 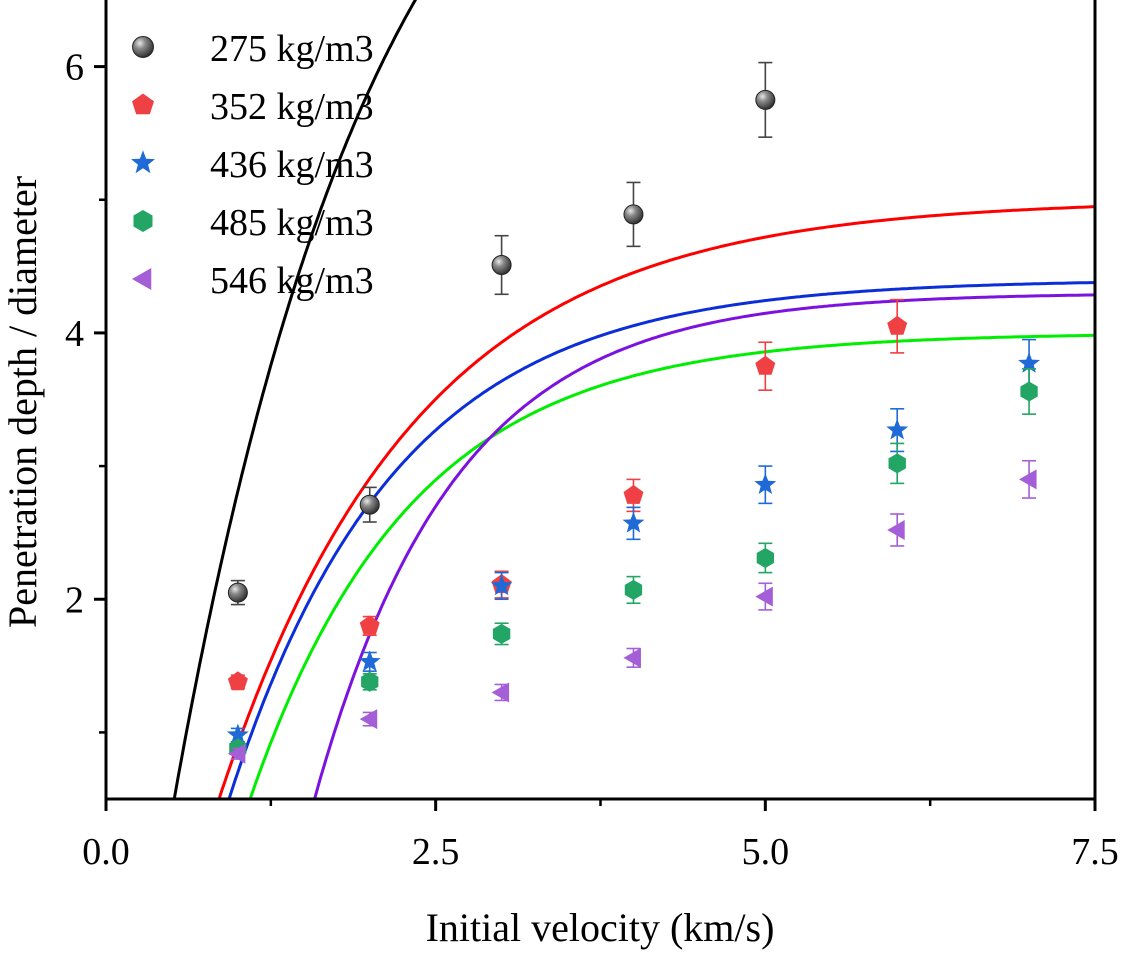 What do you see at coordinates (74, 68) in the screenshot?
I see `y-tick-label: 6` at bounding box center [74, 68].